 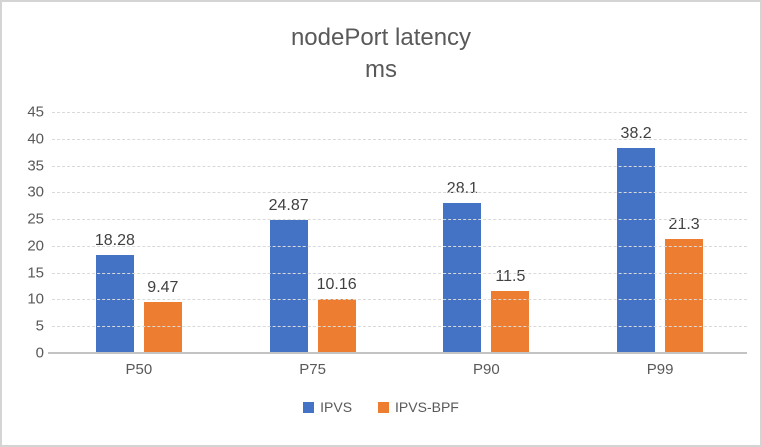 I want to click on chart-title-line2: ms, so click(x=381, y=69).